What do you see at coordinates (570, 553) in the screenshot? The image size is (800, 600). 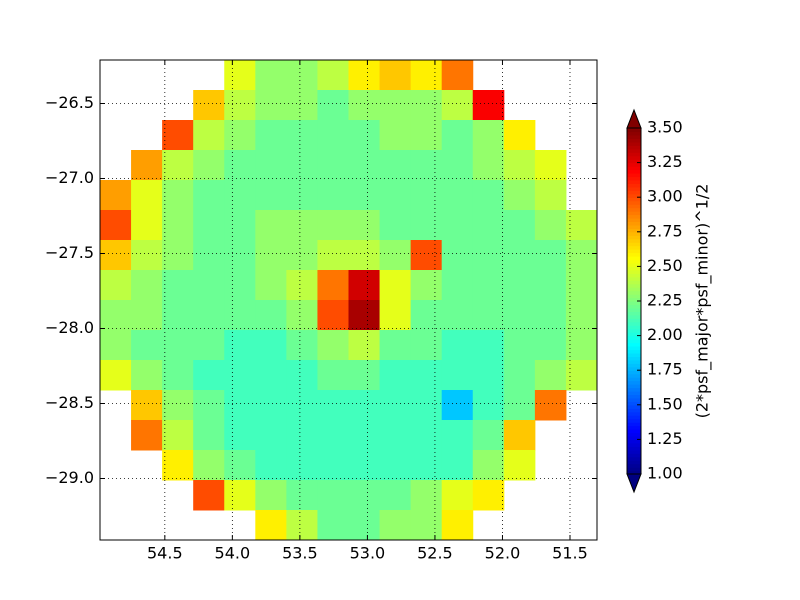 I see `x-tick-label: 51.5` at bounding box center [570, 553].